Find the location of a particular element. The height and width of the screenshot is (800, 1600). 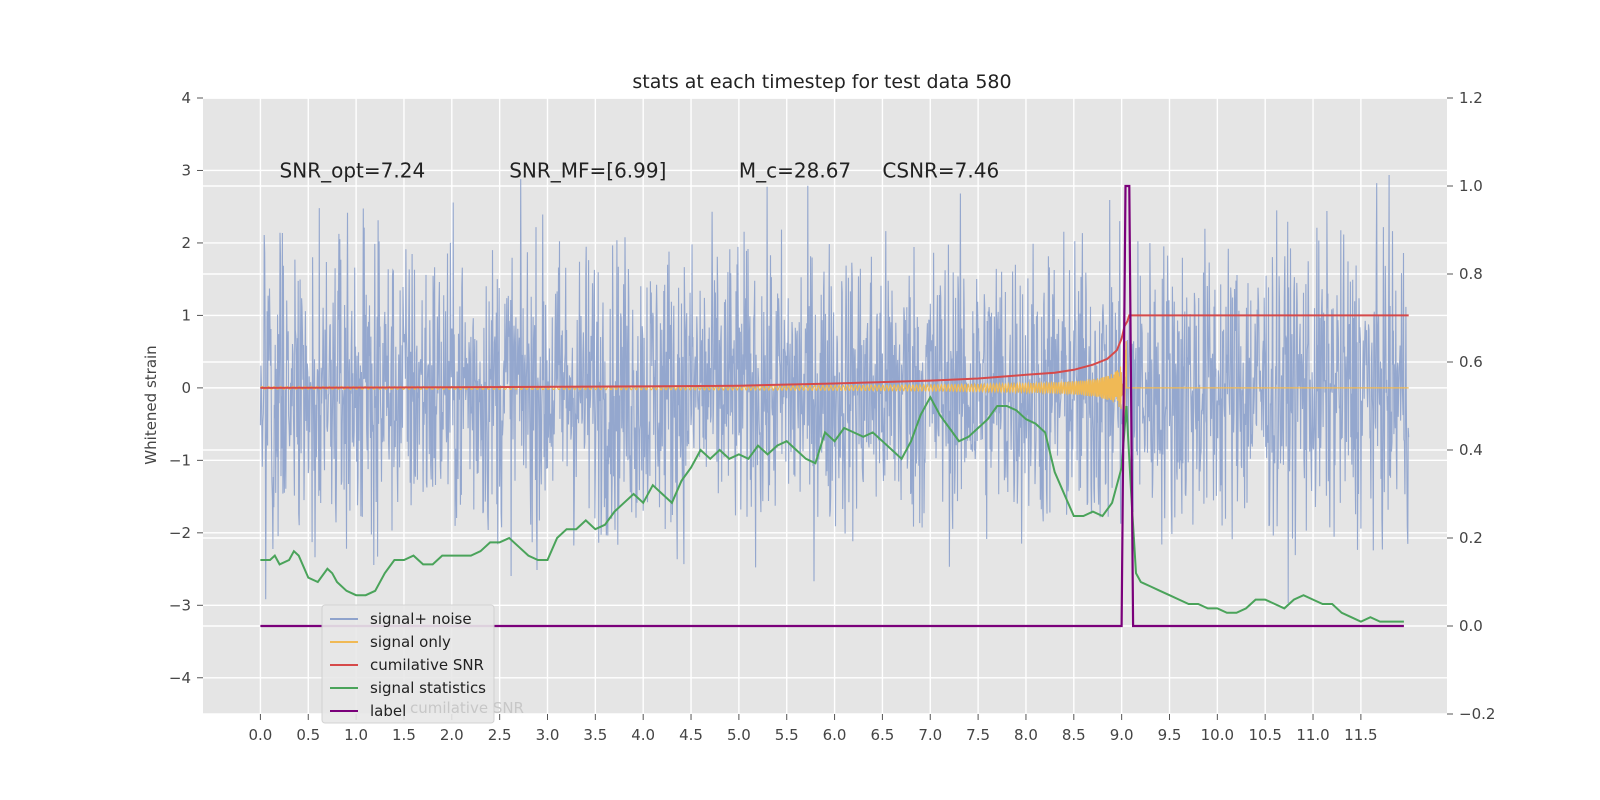

legend-ghost-text: cumilative SNR is located at coordinates (467, 708).